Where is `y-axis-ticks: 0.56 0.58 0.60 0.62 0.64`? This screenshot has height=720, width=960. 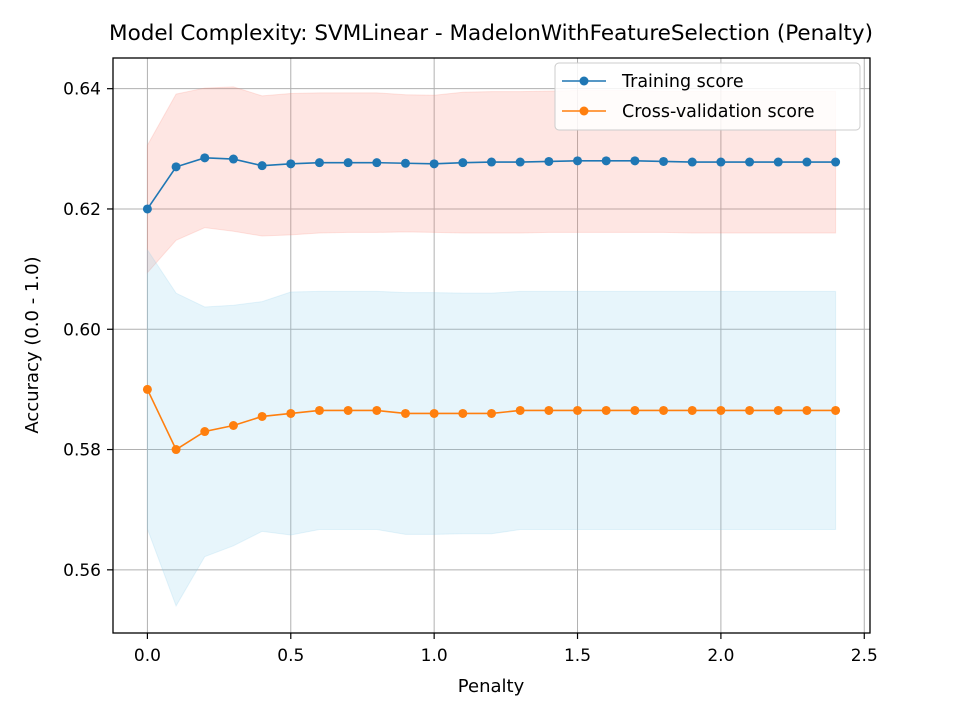
y-axis-ticks: 0.56 0.58 0.60 0.62 0.64 is located at coordinates (88, 330).